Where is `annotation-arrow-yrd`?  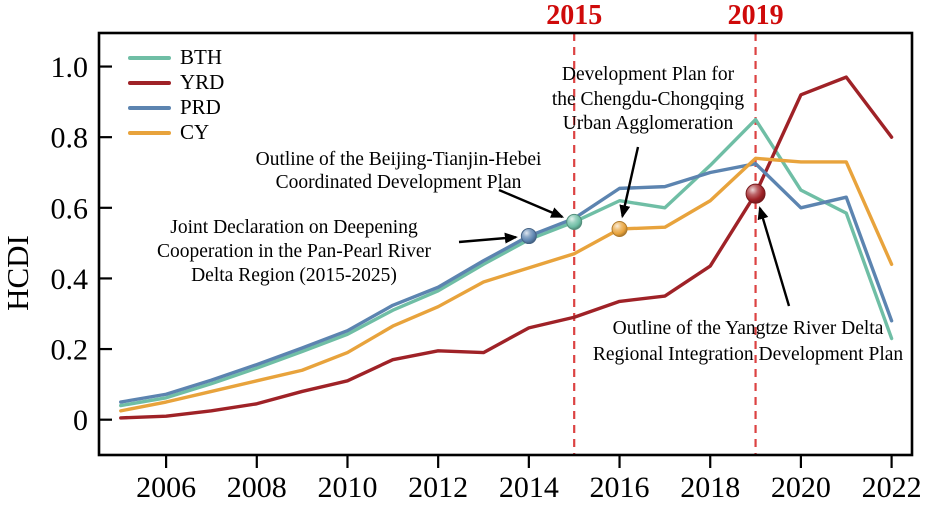 annotation-arrow-yrd is located at coordinates (774, 256).